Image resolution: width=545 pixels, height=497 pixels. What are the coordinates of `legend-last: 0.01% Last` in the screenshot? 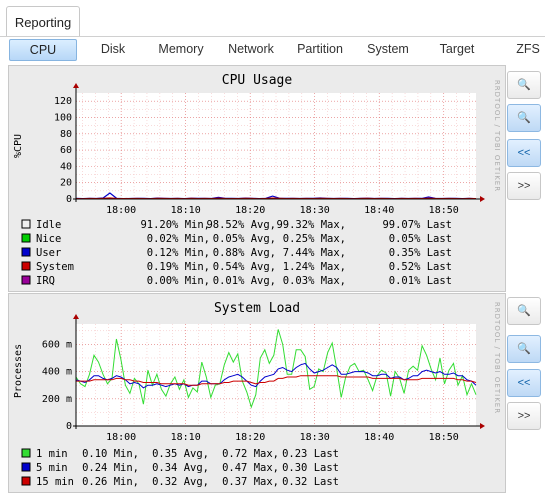 It's located at (420, 281).